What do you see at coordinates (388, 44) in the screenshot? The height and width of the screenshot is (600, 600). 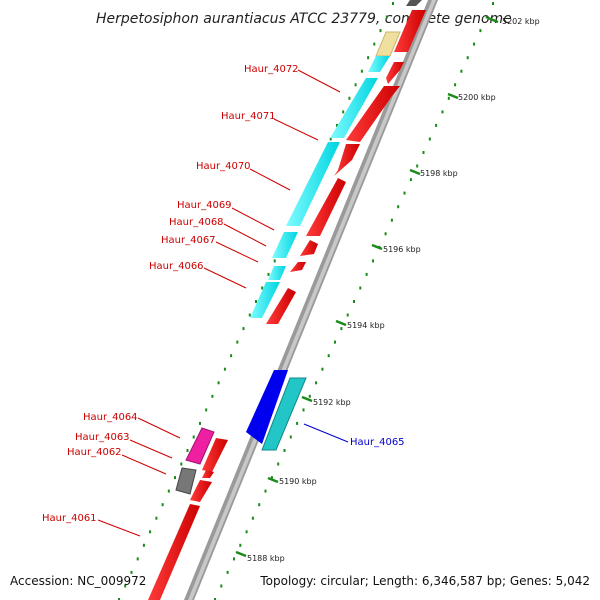 I see `gene-block-yellow` at bounding box center [388, 44].